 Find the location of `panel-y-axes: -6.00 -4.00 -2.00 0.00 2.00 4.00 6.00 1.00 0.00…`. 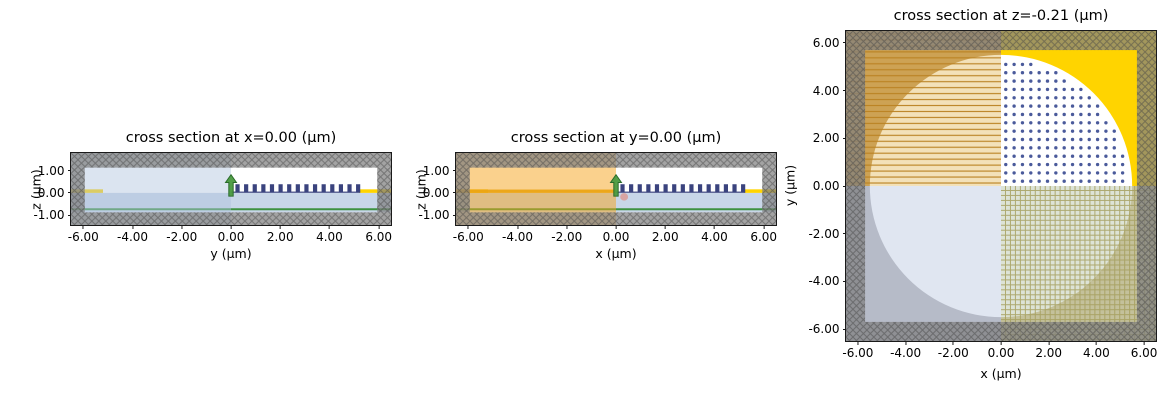

panel-y-axes: -6.00 -4.00 -2.00 0.00 2.00 4.00 6.00 1.00 0.00… is located at coordinates (597, 197).